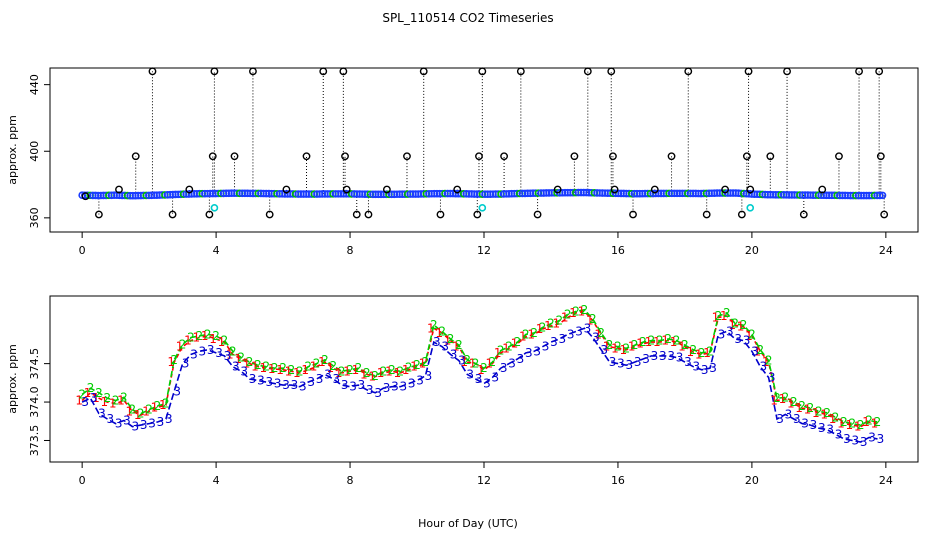  What do you see at coordinates (216, 480) in the screenshot?
I see `bottom-x-tick-label: 4` at bounding box center [216, 480].